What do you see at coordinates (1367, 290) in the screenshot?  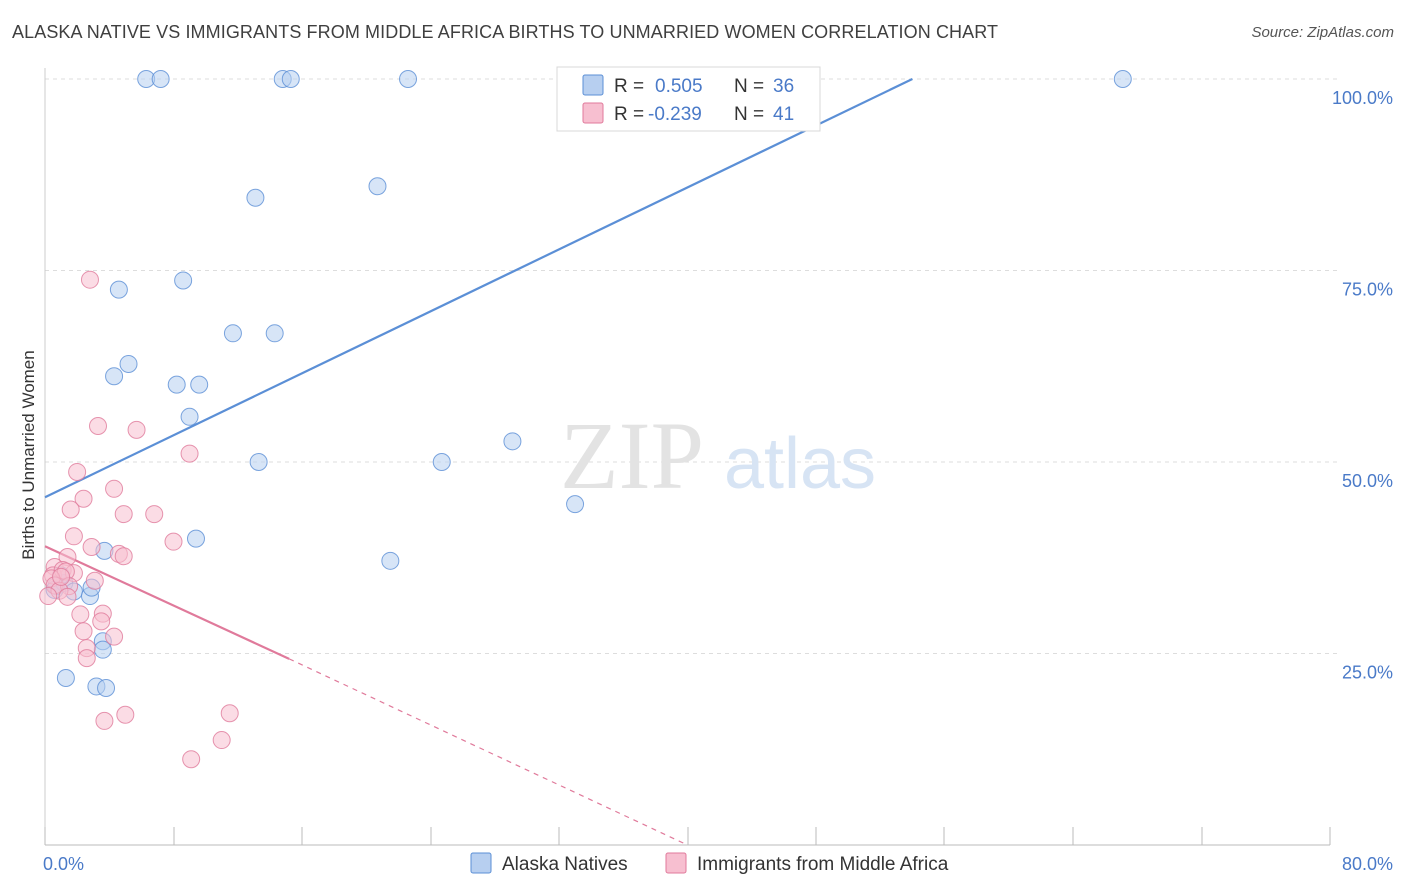 I see `y-tick-label: 75.0%` at bounding box center [1367, 290].